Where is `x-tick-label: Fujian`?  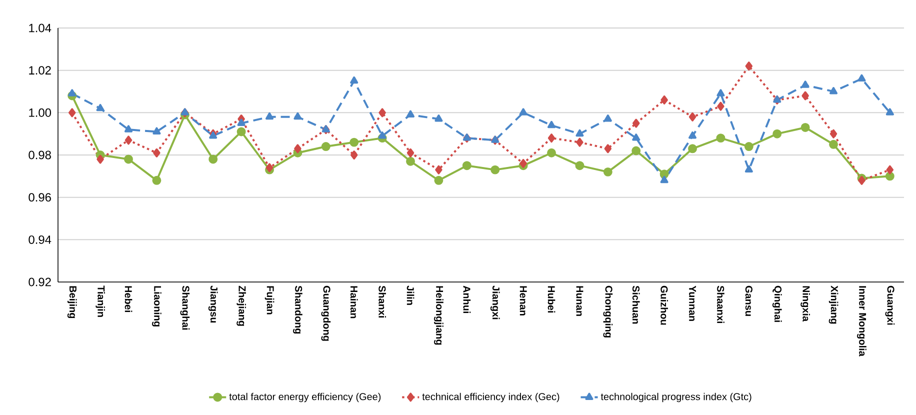
x-tick-label: Fujian is located at coordinates (269, 300).